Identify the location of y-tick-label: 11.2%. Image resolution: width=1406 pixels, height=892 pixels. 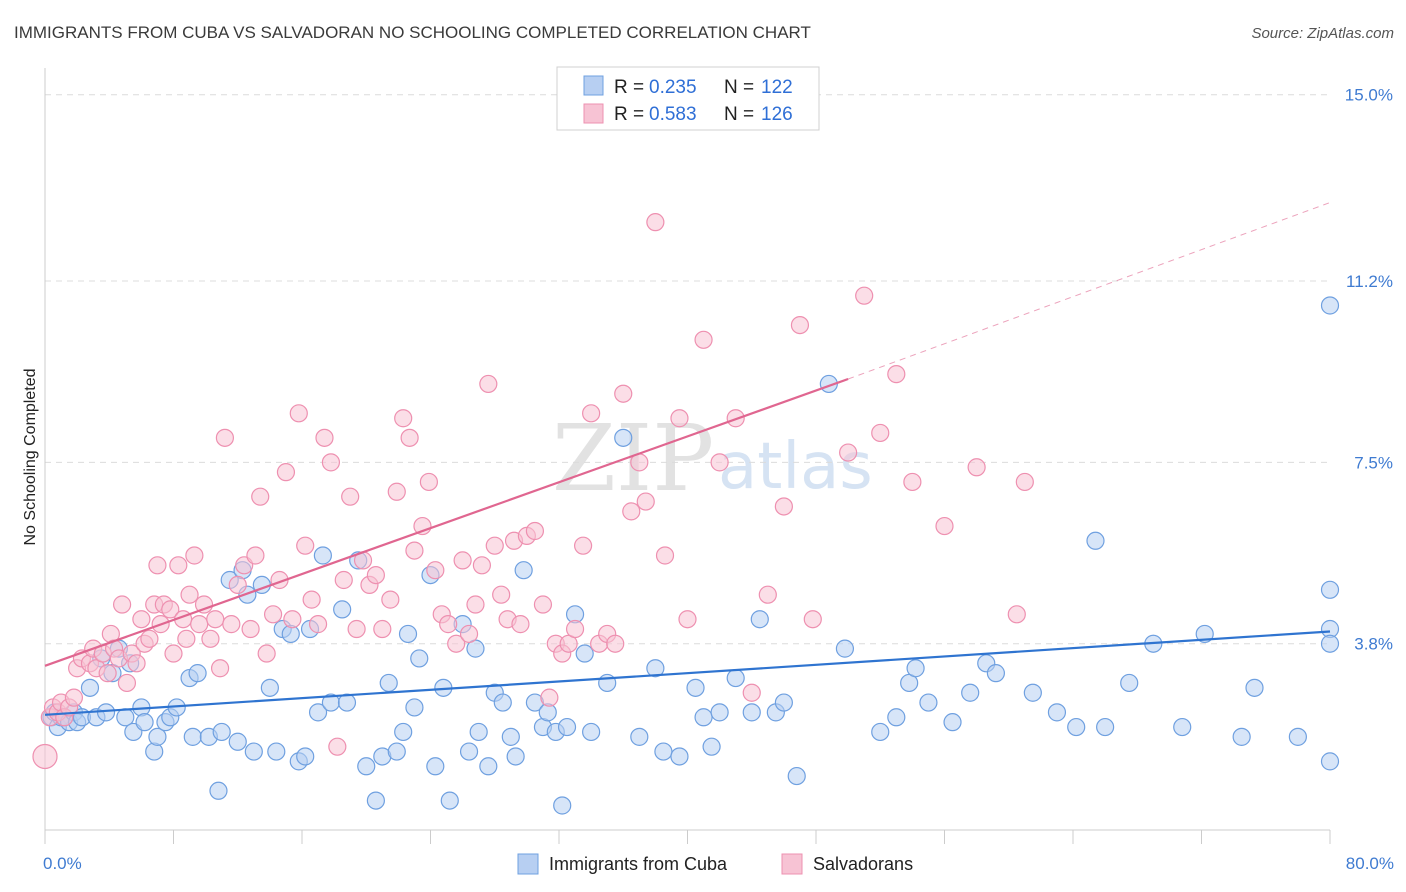
(1369, 281).